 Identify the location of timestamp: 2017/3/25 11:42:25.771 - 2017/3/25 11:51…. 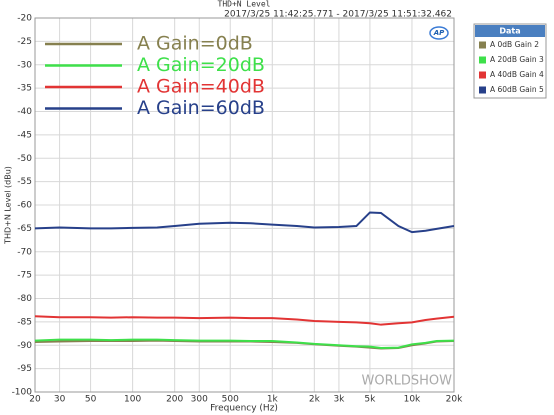
(338, 15).